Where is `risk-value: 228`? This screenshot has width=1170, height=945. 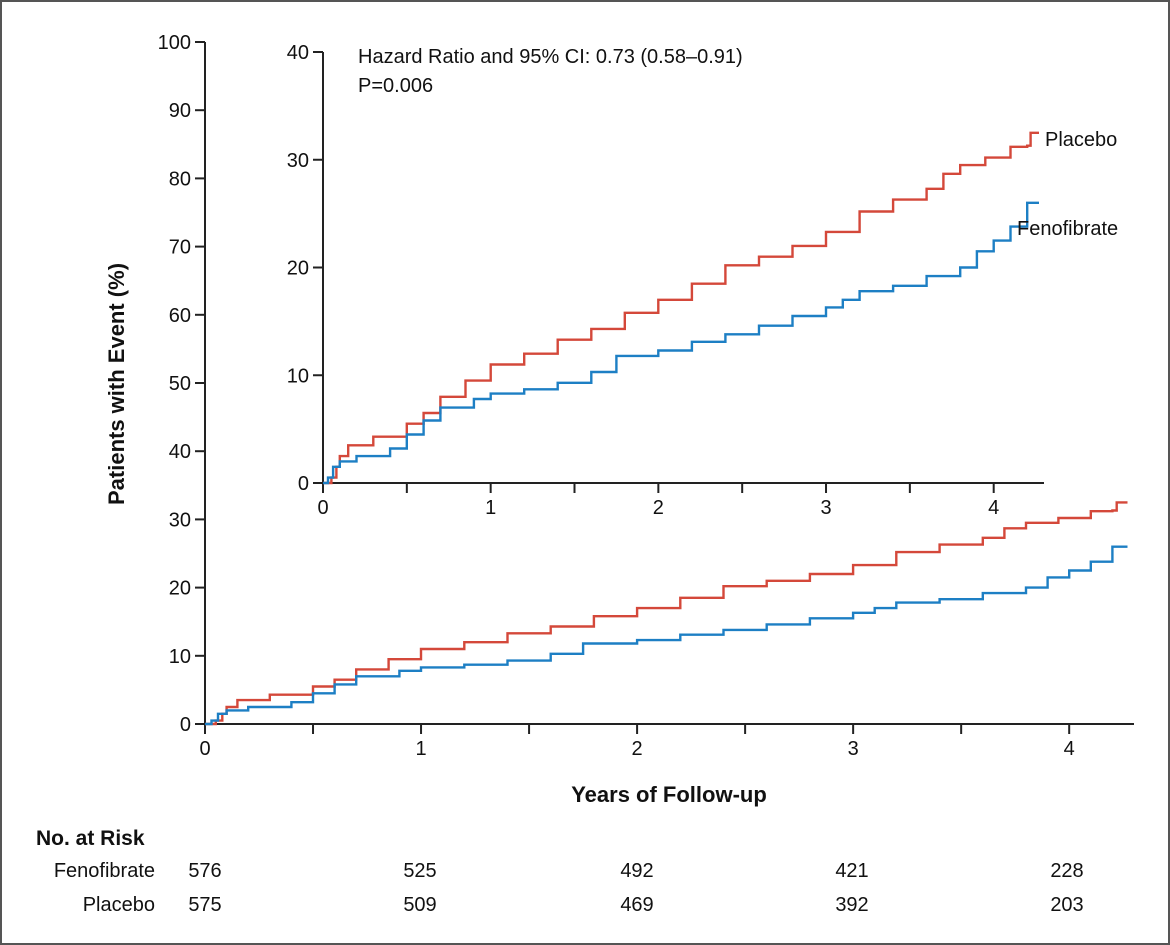
risk-value: 228 is located at coordinates (1066, 871).